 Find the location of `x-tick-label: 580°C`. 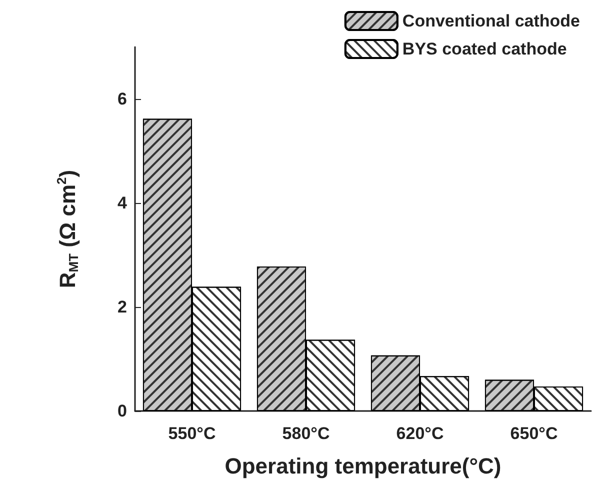

x-tick-label: 580°C is located at coordinates (306, 433).